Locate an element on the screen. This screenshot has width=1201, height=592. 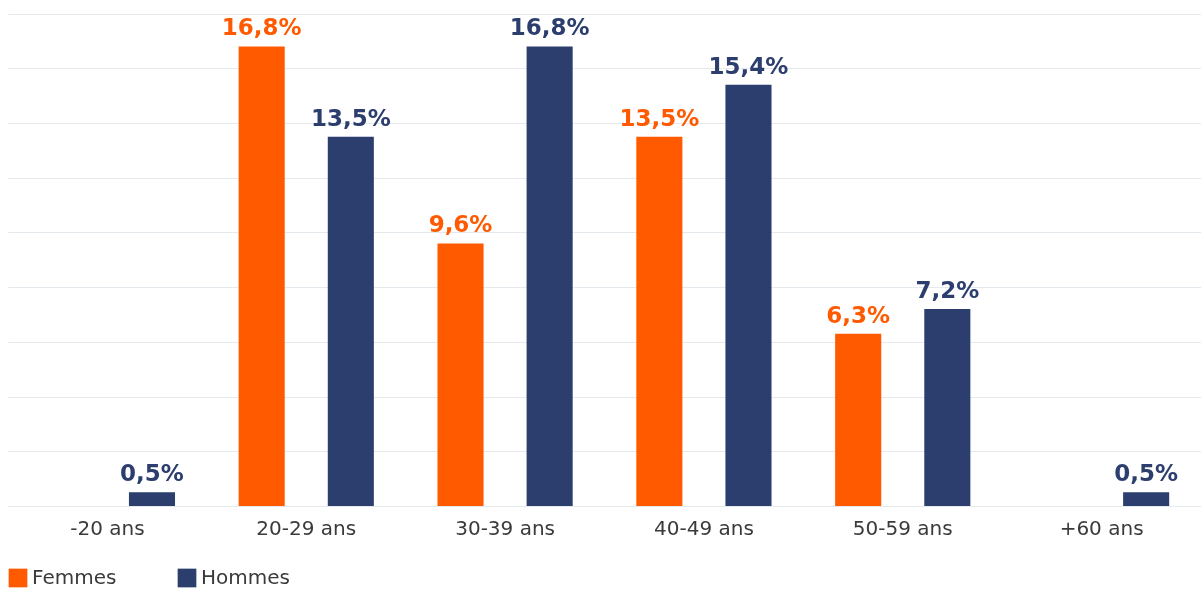
x-tick-label: 20-29 ans is located at coordinates (306, 527).